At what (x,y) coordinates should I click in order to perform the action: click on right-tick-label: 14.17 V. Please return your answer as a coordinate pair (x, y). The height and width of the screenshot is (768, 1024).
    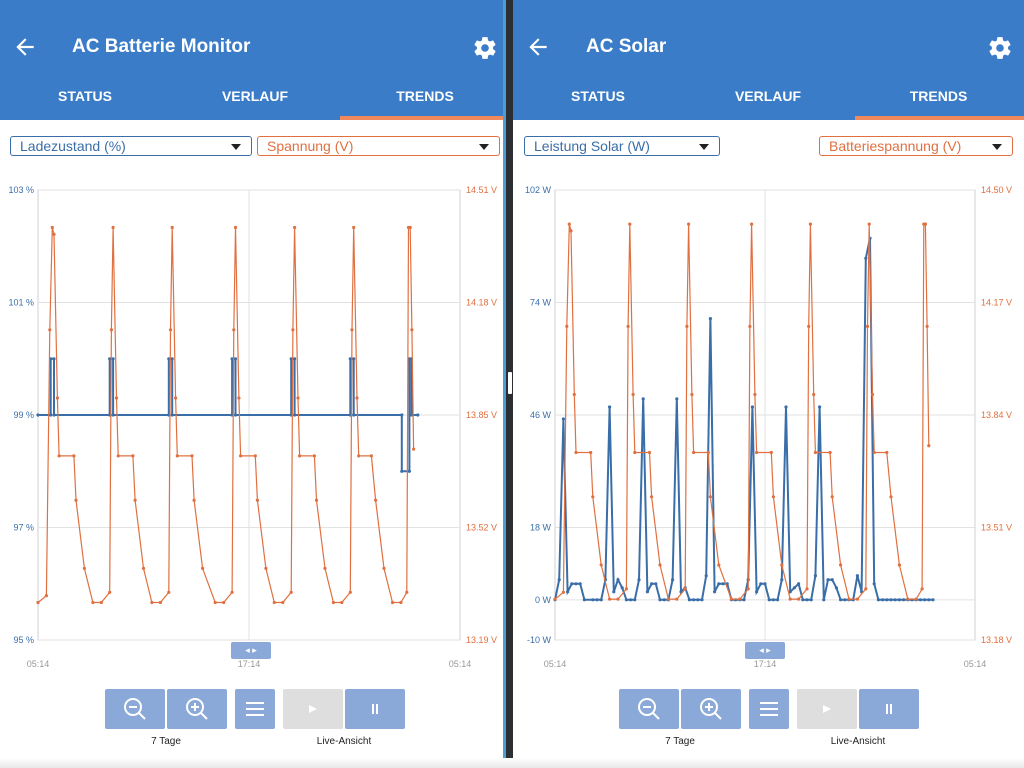
    Looking at the image, I should click on (996, 303).